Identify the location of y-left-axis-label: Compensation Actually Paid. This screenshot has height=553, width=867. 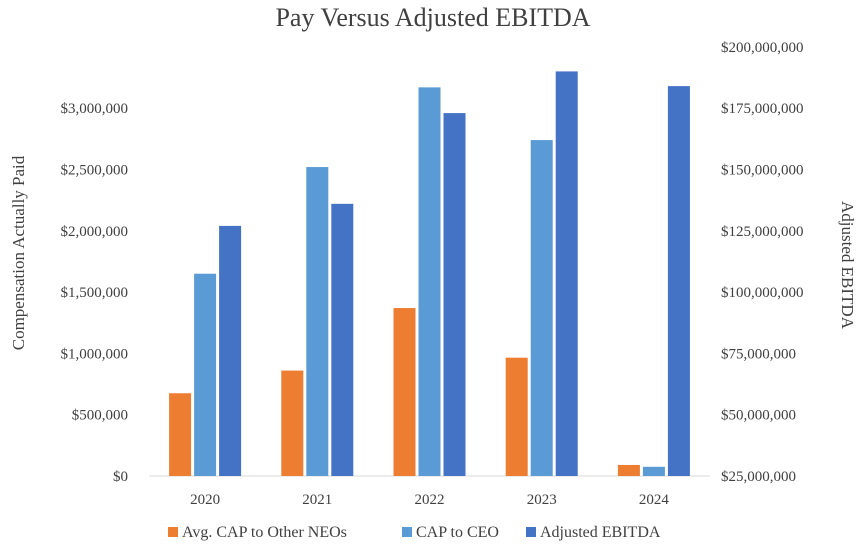
(18, 252).